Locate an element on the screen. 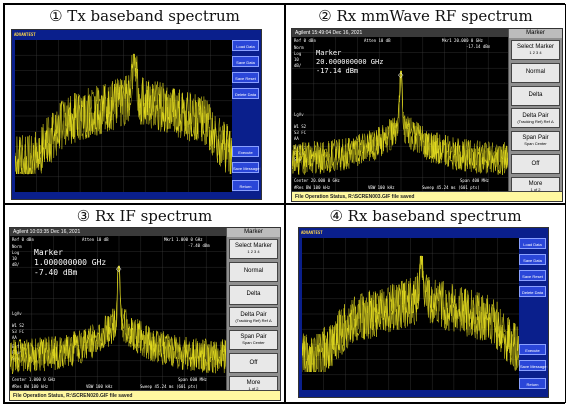  title-bar: Agilent 10:03:35 Dec 16, 2021 is located at coordinates (145, 232).